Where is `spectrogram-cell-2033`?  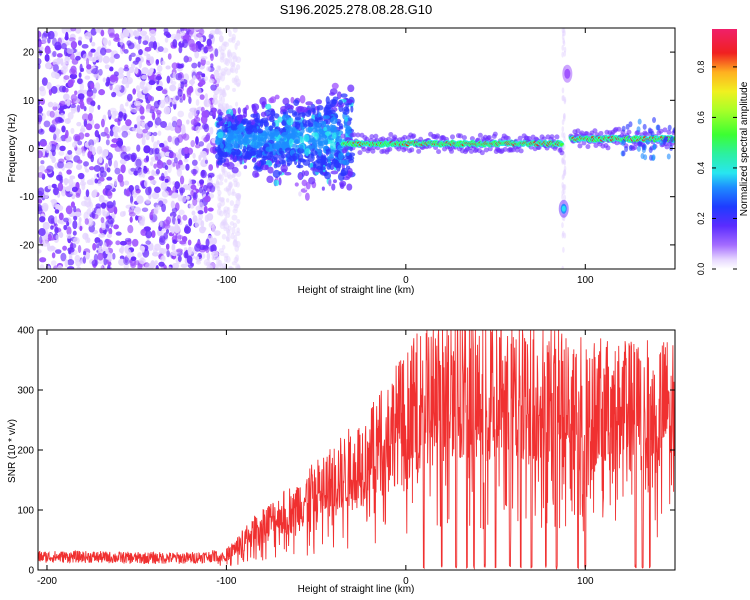
spectrogram-cell-2033 is located at coordinates (312, 180).